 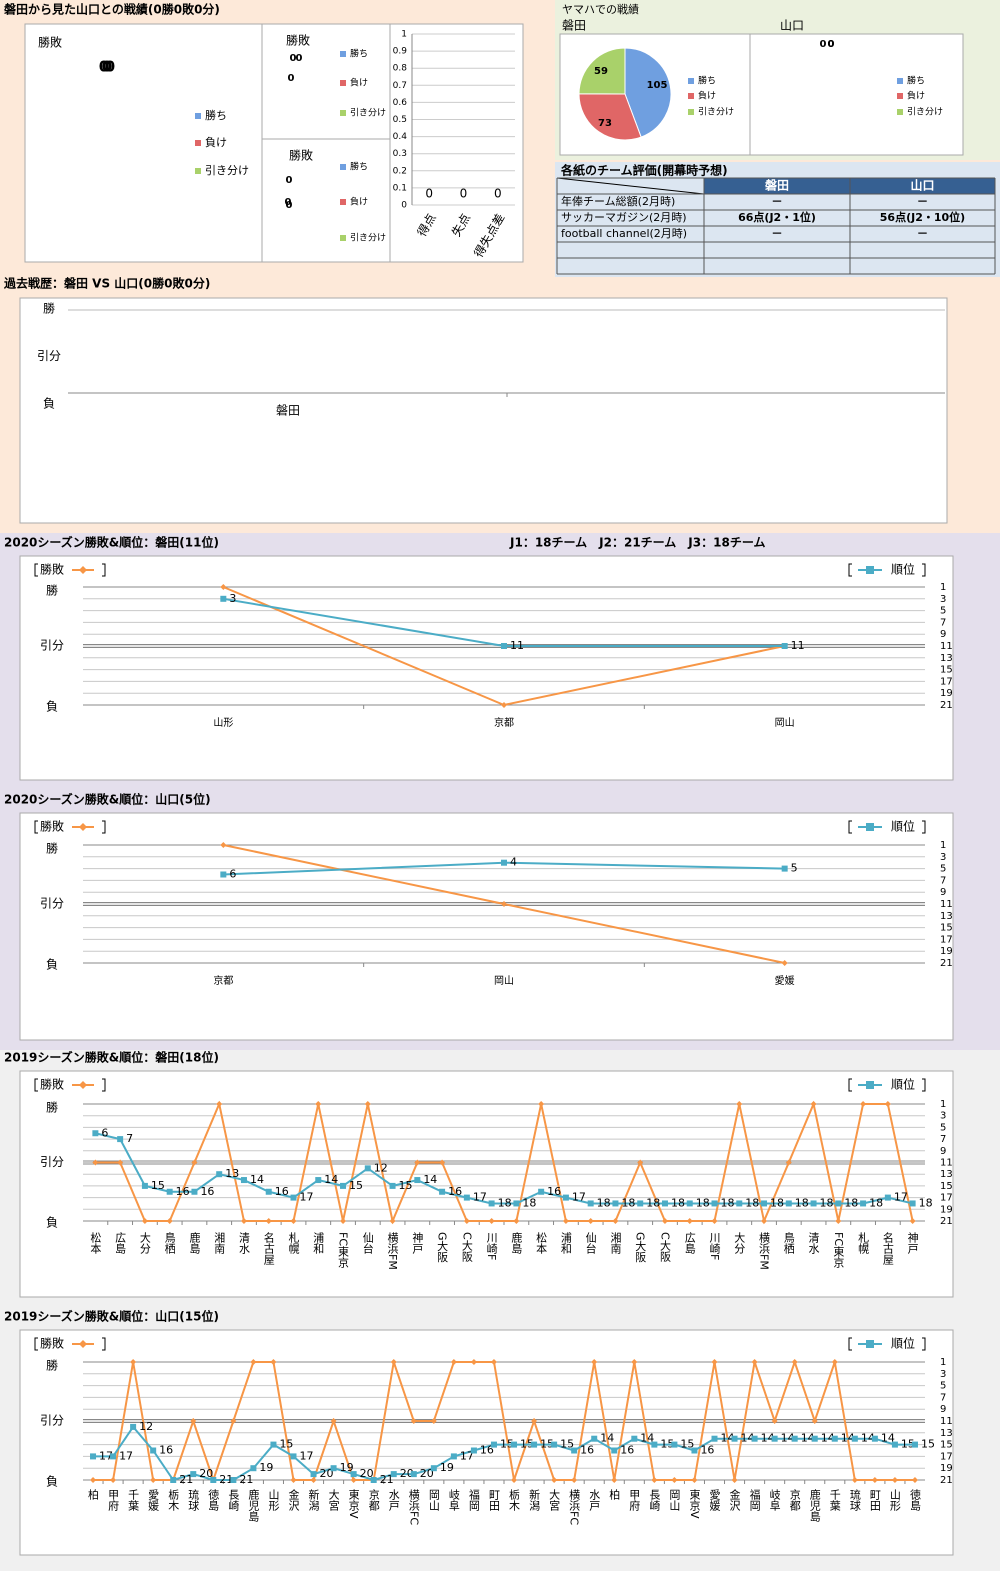 What do you see at coordinates (946, 939) in the screenshot?
I see `y2-tick-label: 17` at bounding box center [946, 939].